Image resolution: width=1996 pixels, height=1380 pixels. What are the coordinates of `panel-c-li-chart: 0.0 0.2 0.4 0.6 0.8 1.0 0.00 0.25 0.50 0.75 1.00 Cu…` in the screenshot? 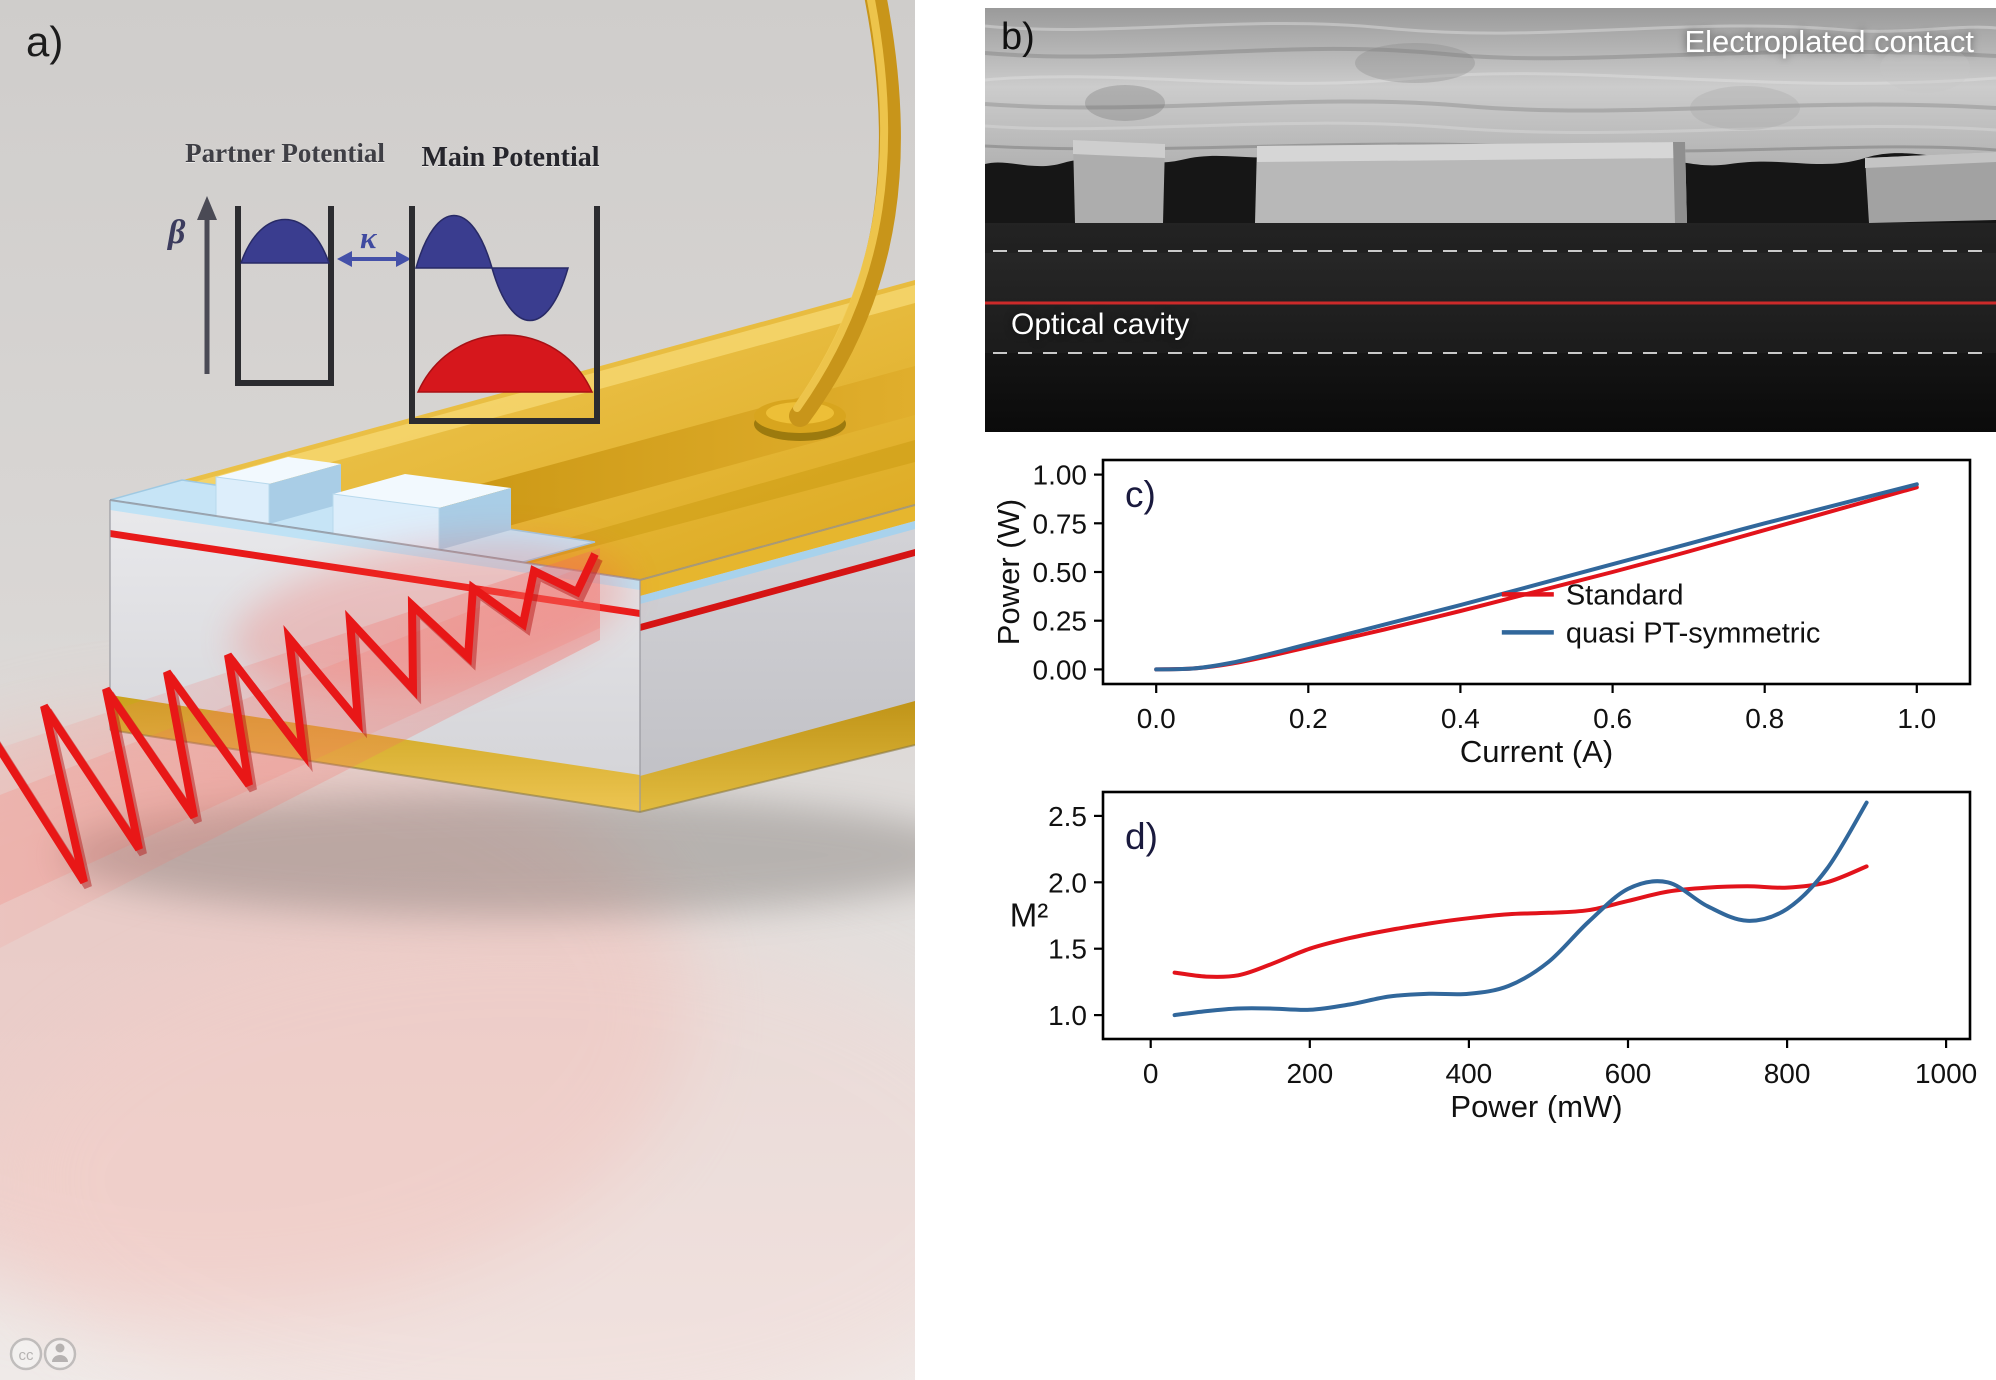 It's located at (1490, 607).